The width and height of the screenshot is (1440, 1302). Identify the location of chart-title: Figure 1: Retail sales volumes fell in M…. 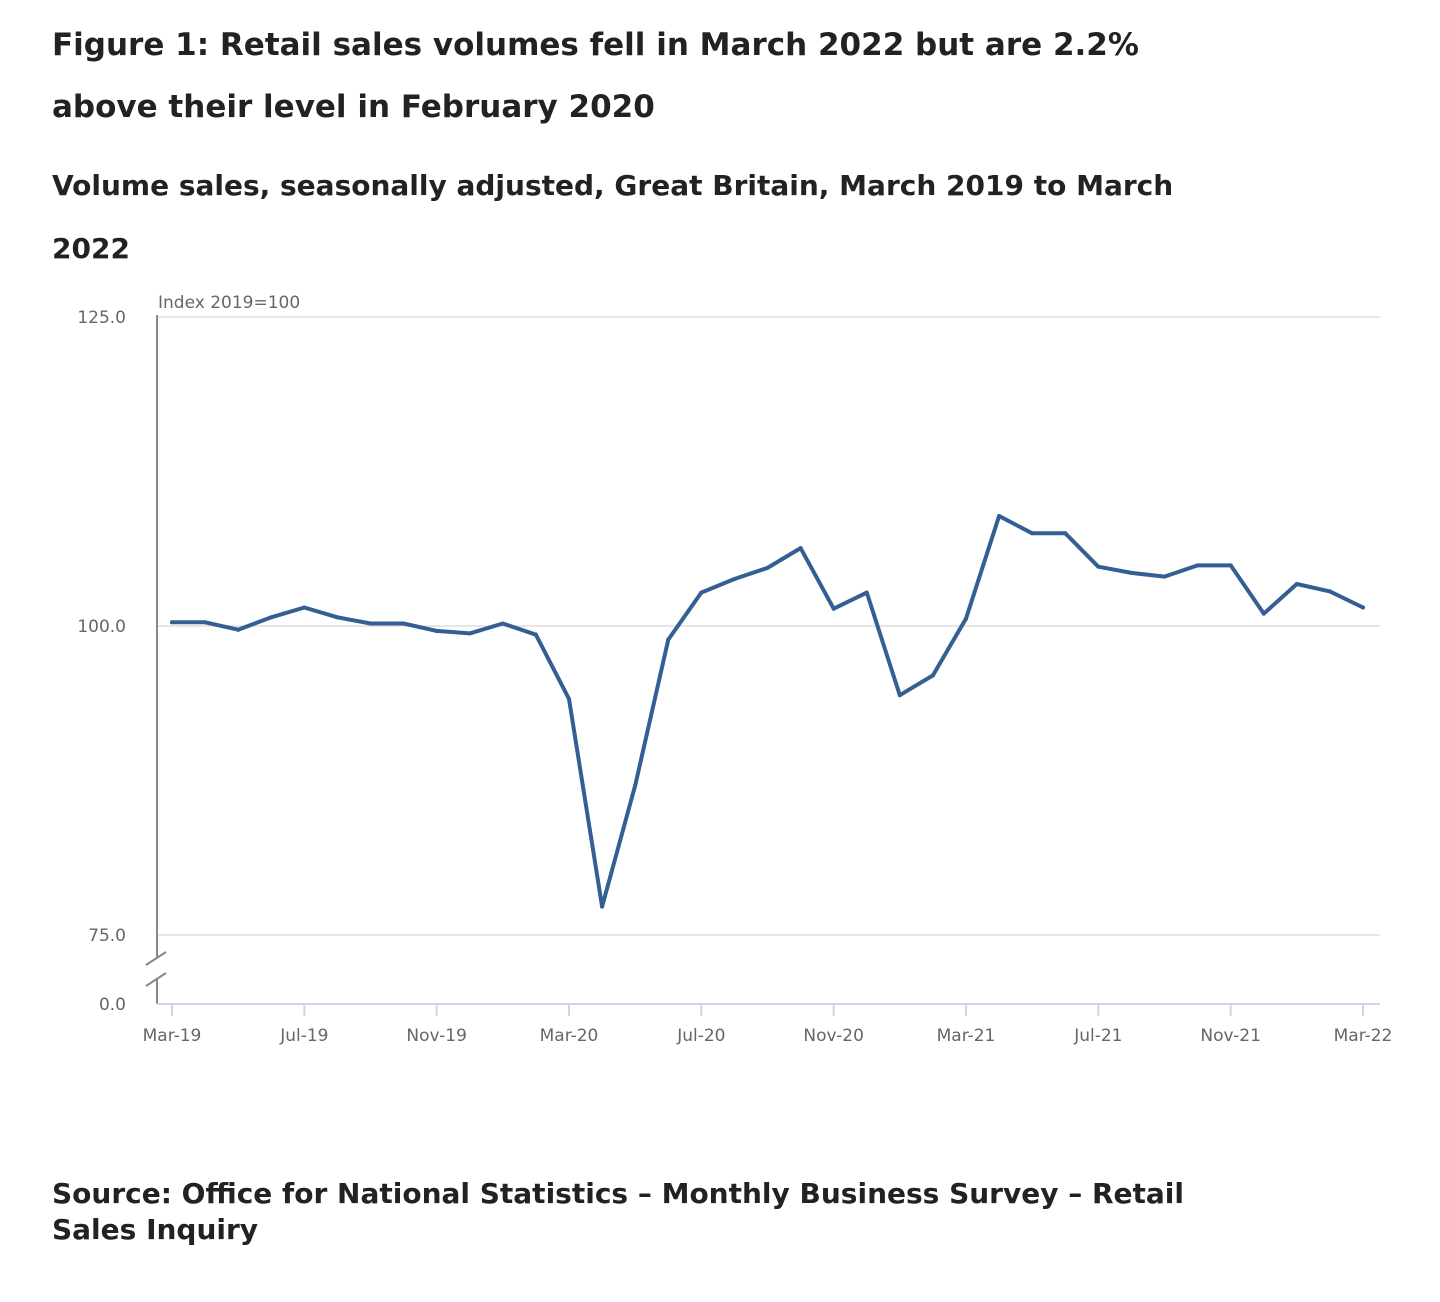
(595, 76).